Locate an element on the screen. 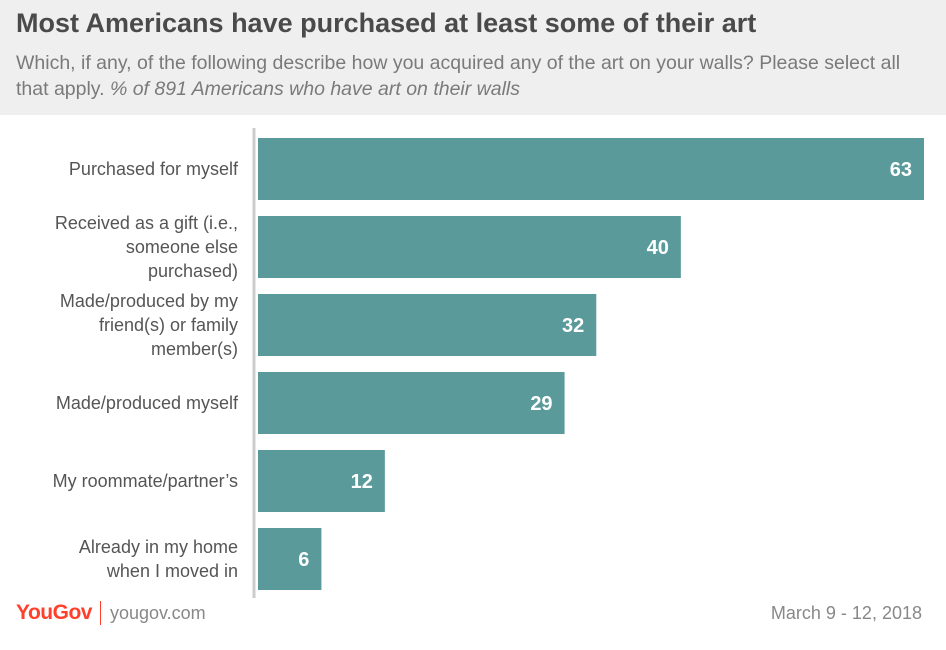 This screenshot has height=650, width=946. category-label-line: My roommate/partner’s is located at coordinates (145, 481).